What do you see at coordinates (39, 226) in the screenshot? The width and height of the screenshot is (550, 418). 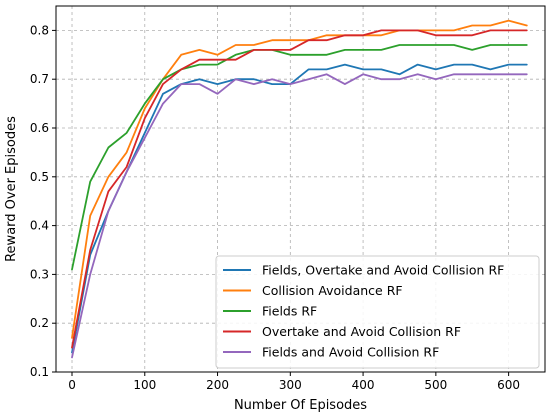 I see `y-tick-label: 0.4` at bounding box center [39, 226].